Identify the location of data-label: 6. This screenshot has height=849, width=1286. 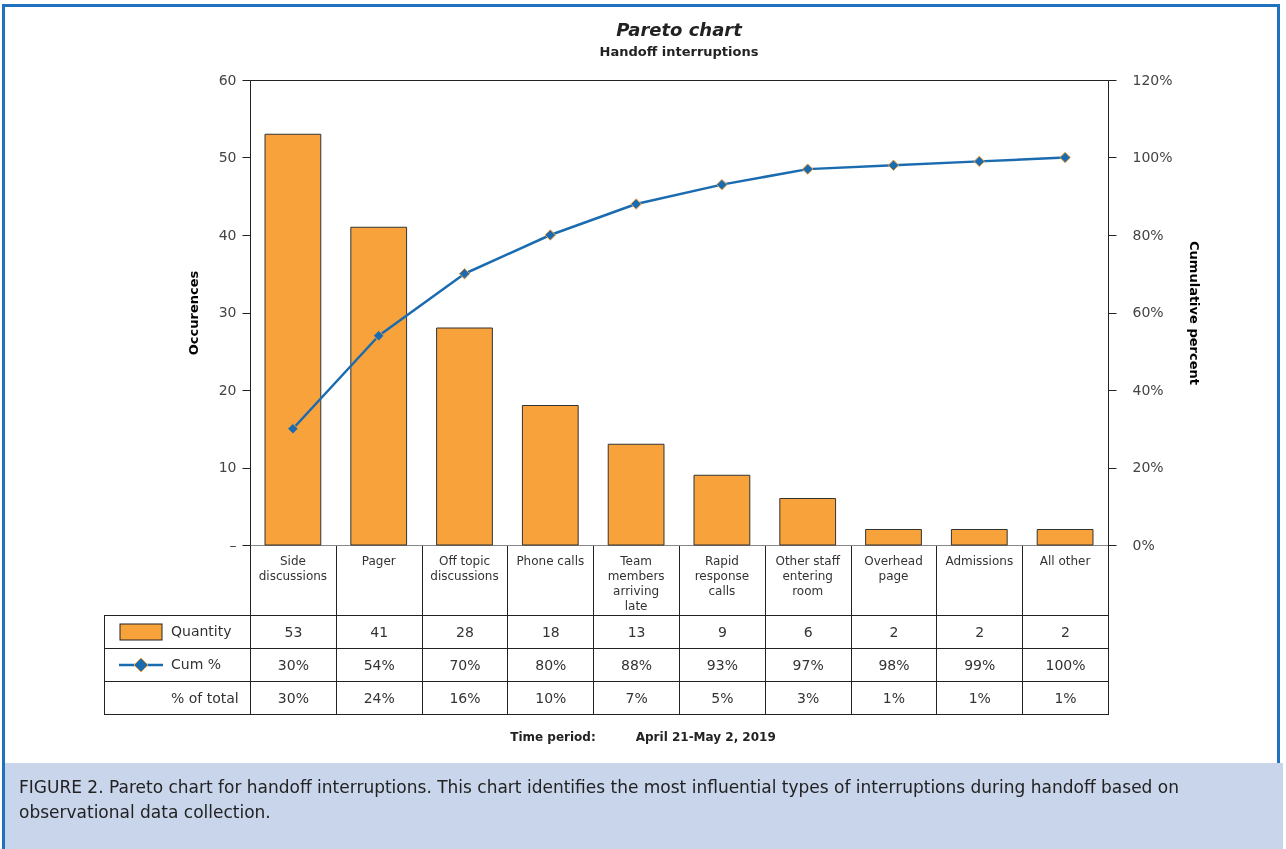
(808, 632).